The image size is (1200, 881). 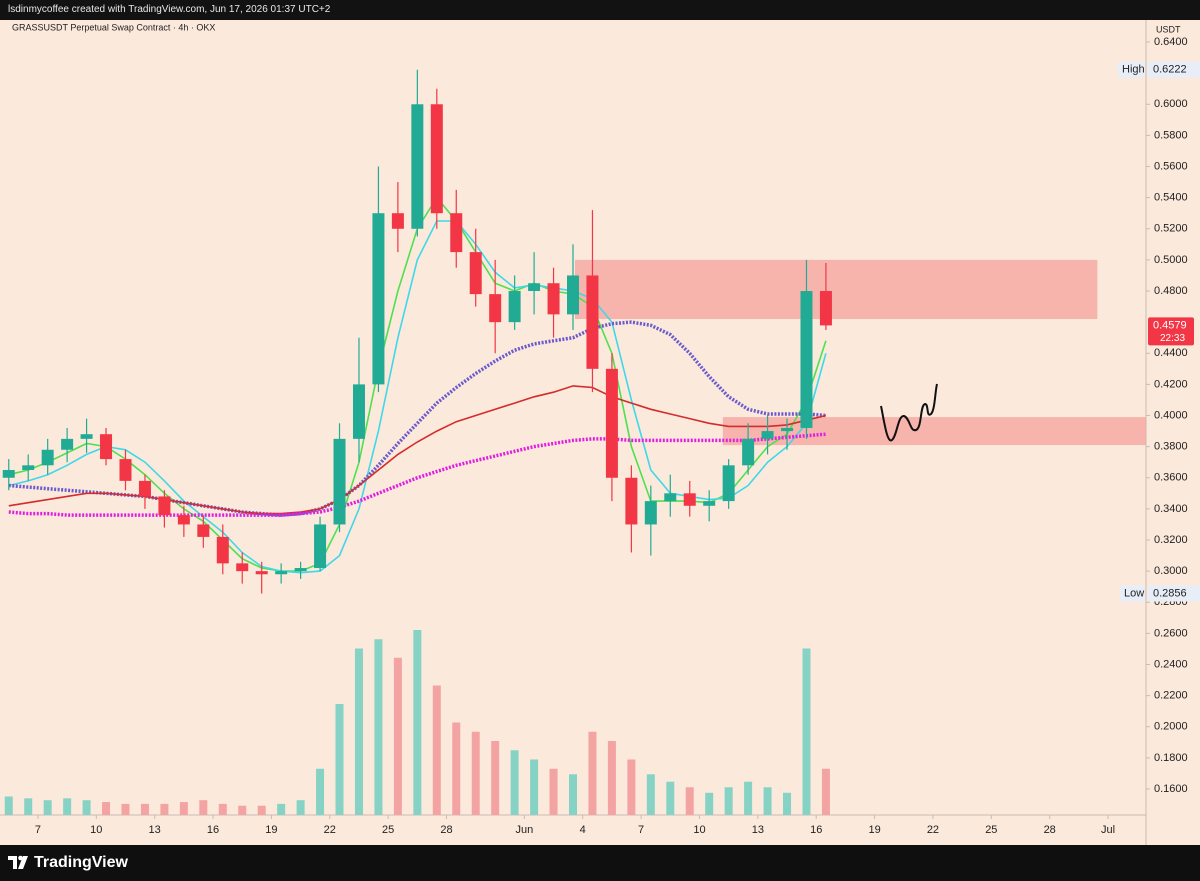 What do you see at coordinates (1131, 69) in the screenshot?
I see `high-tag-box` at bounding box center [1131, 69].